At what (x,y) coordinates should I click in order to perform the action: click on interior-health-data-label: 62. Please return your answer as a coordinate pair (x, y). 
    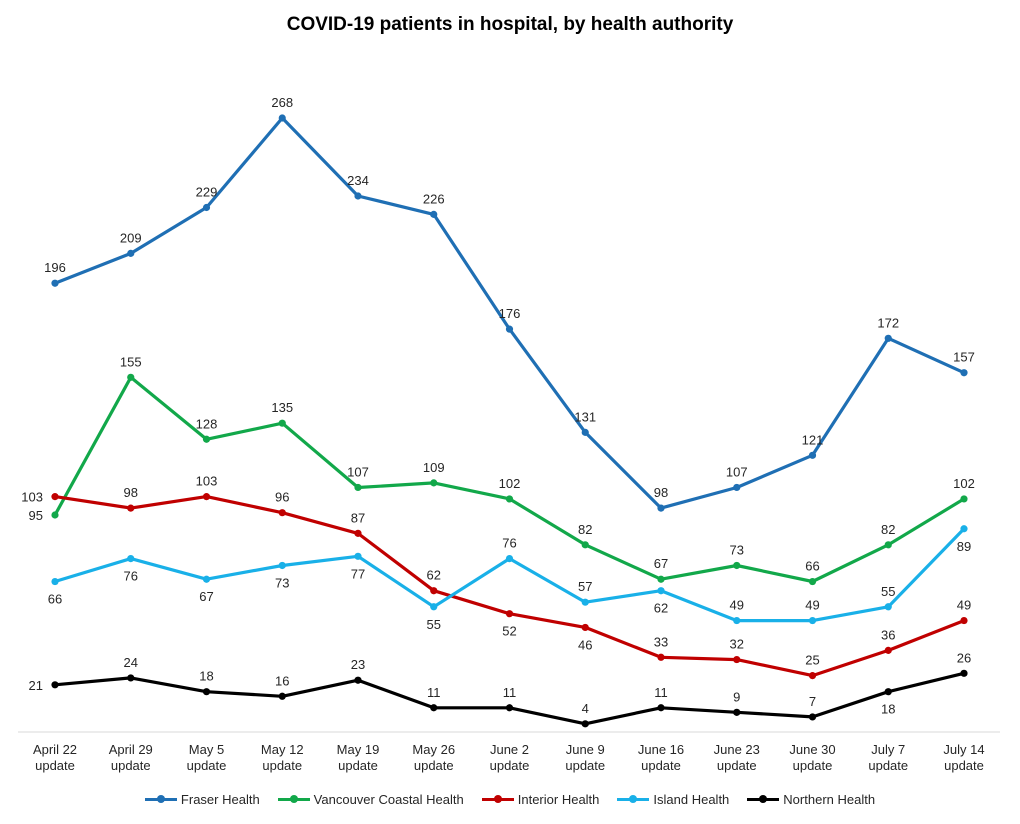
    Looking at the image, I should click on (434, 575).